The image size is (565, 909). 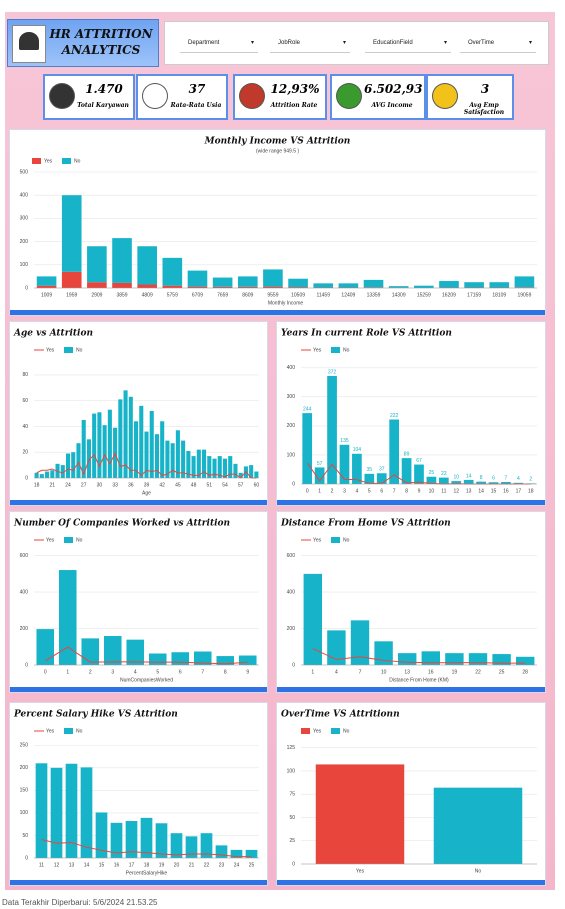 What do you see at coordinates (310, 43) in the screenshot?
I see `filter-dropdown: JobRole` at bounding box center [310, 43].